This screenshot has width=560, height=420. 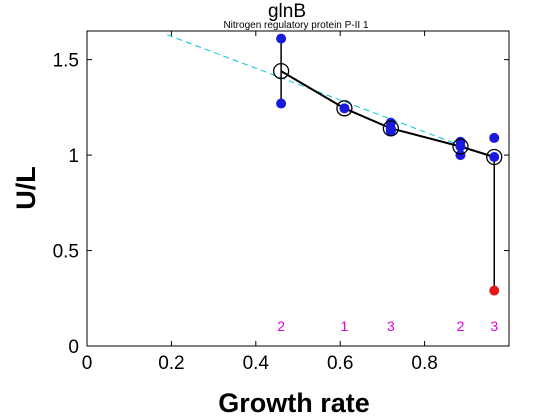 What do you see at coordinates (66, 61) in the screenshot?
I see `y-tick-label-3: 1.5` at bounding box center [66, 61].